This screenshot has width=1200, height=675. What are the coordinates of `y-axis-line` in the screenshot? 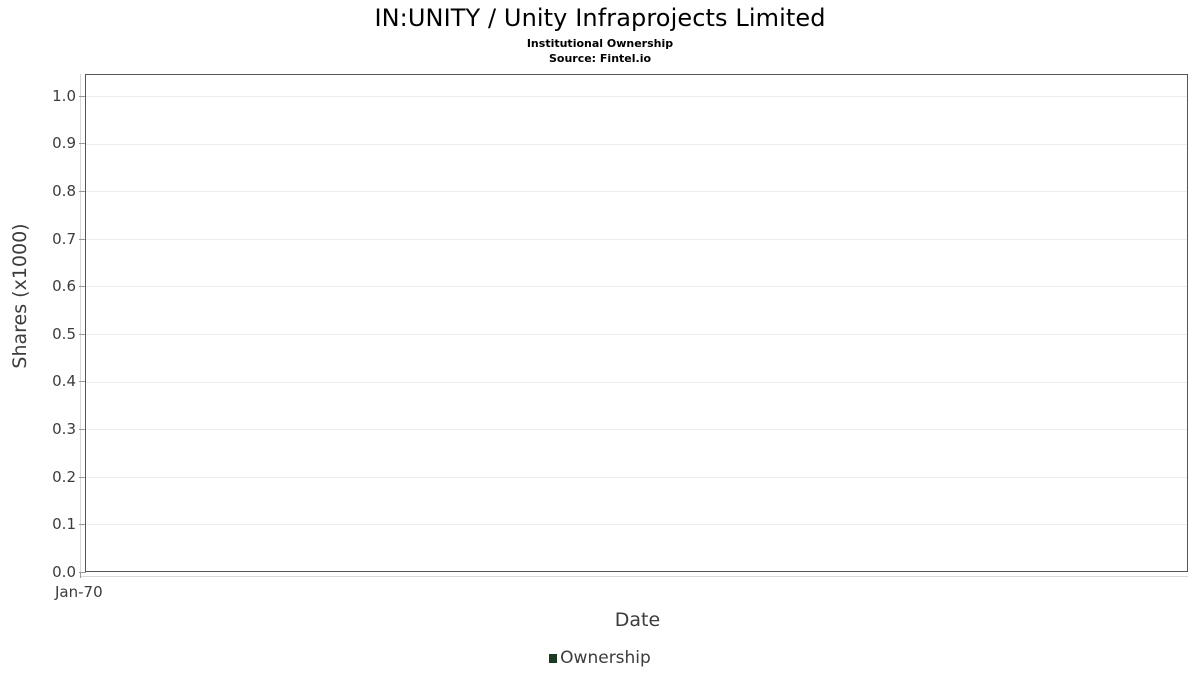 It's located at (80, 323).